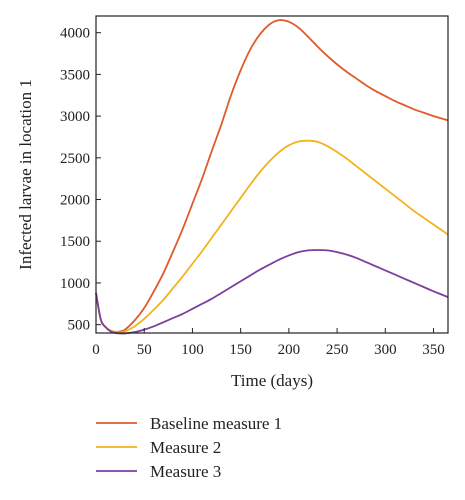 This screenshot has width=465, height=500. What do you see at coordinates (192, 350) in the screenshot?
I see `x-tick-label: 100` at bounding box center [192, 350].